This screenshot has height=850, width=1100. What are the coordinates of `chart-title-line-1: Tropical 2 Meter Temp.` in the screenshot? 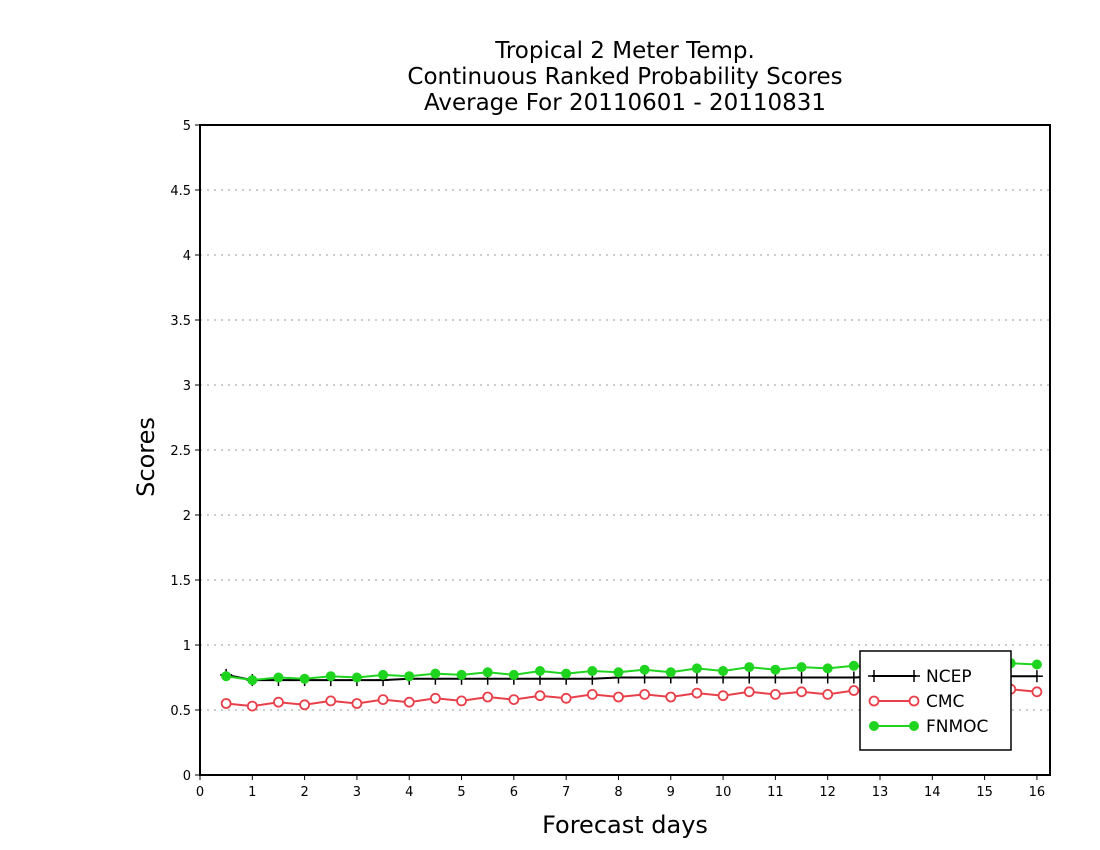 It's located at (624, 51).